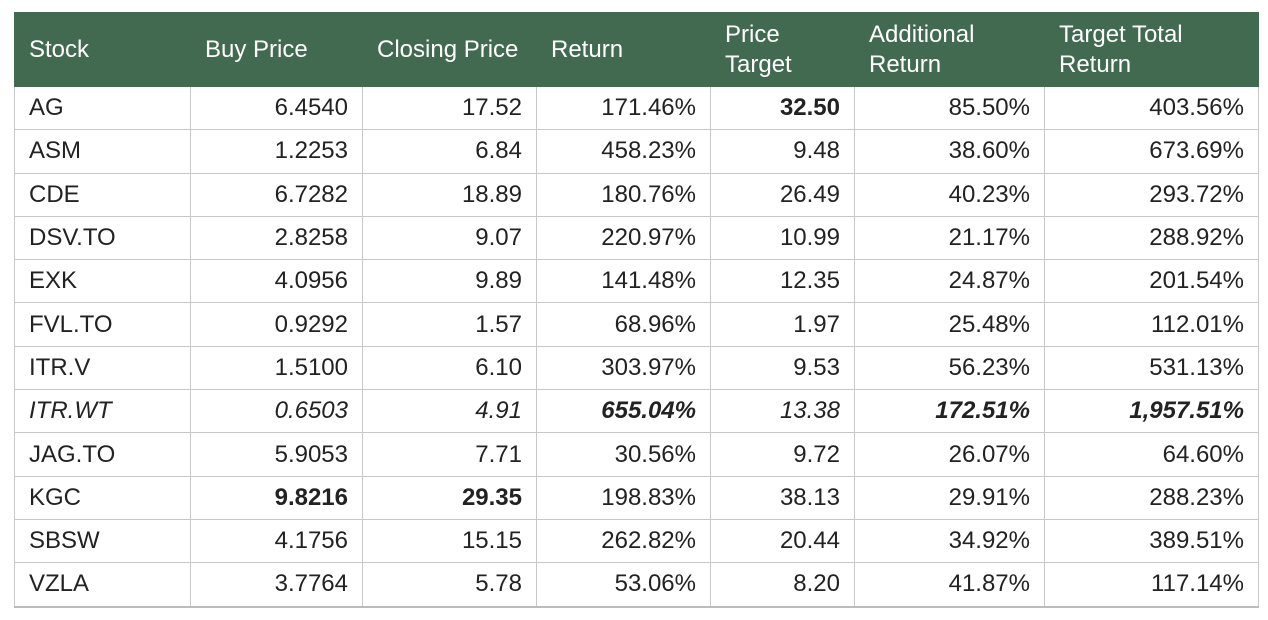 This screenshot has height=620, width=1268. What do you see at coordinates (782, 454) in the screenshot?
I see `value-cell: 9.72` at bounding box center [782, 454].